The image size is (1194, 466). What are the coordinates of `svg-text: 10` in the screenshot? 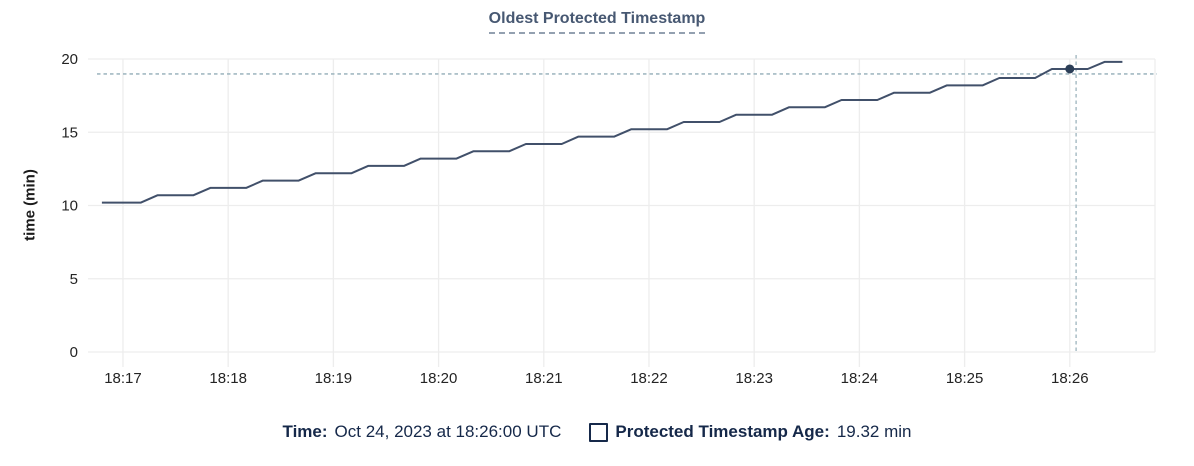 It's located at (69, 206).